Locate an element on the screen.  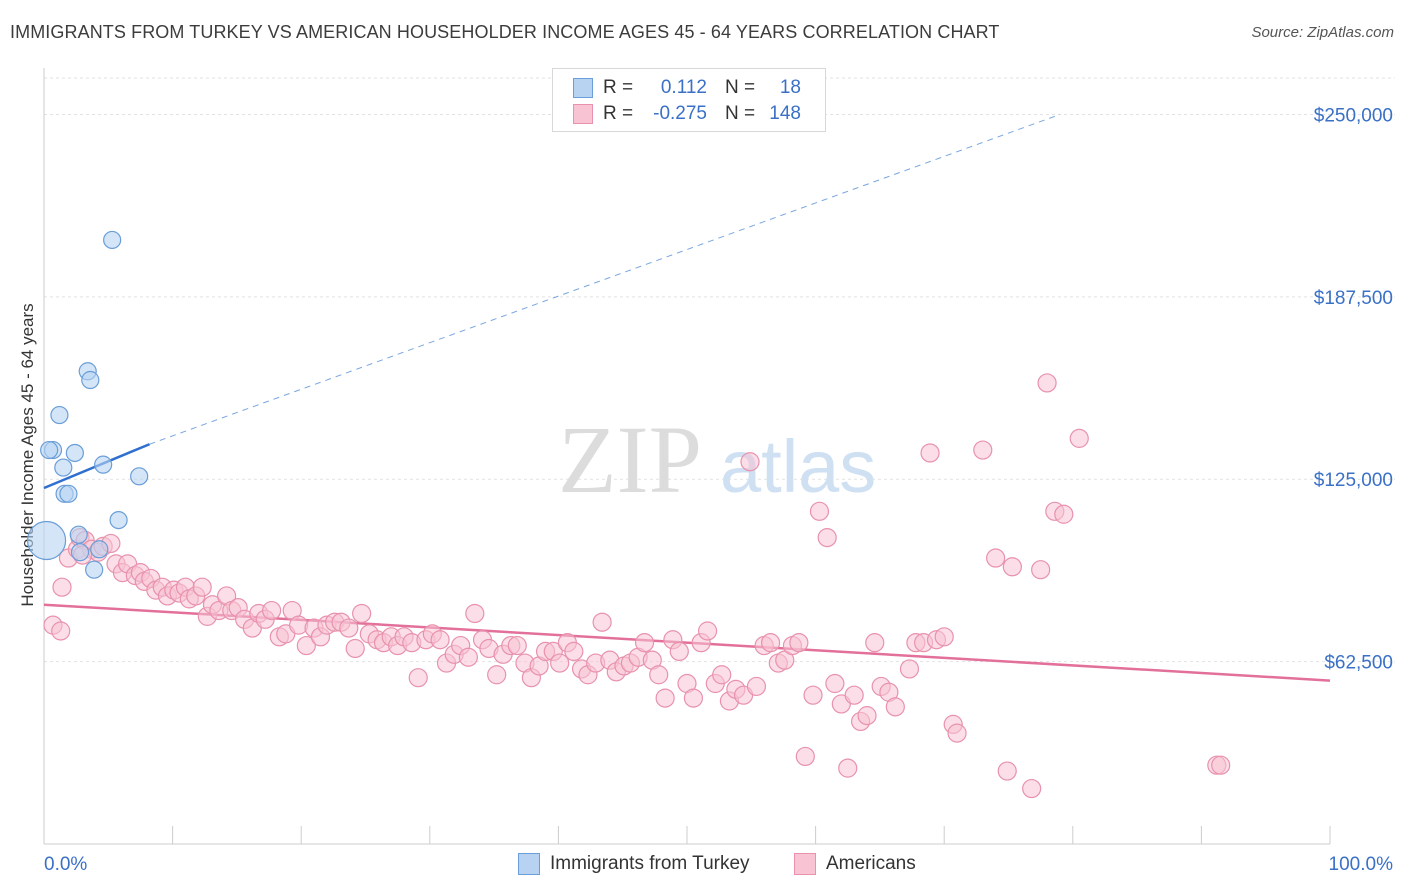
bottom-legend-swatch-blue is located at coordinates (529, 864).